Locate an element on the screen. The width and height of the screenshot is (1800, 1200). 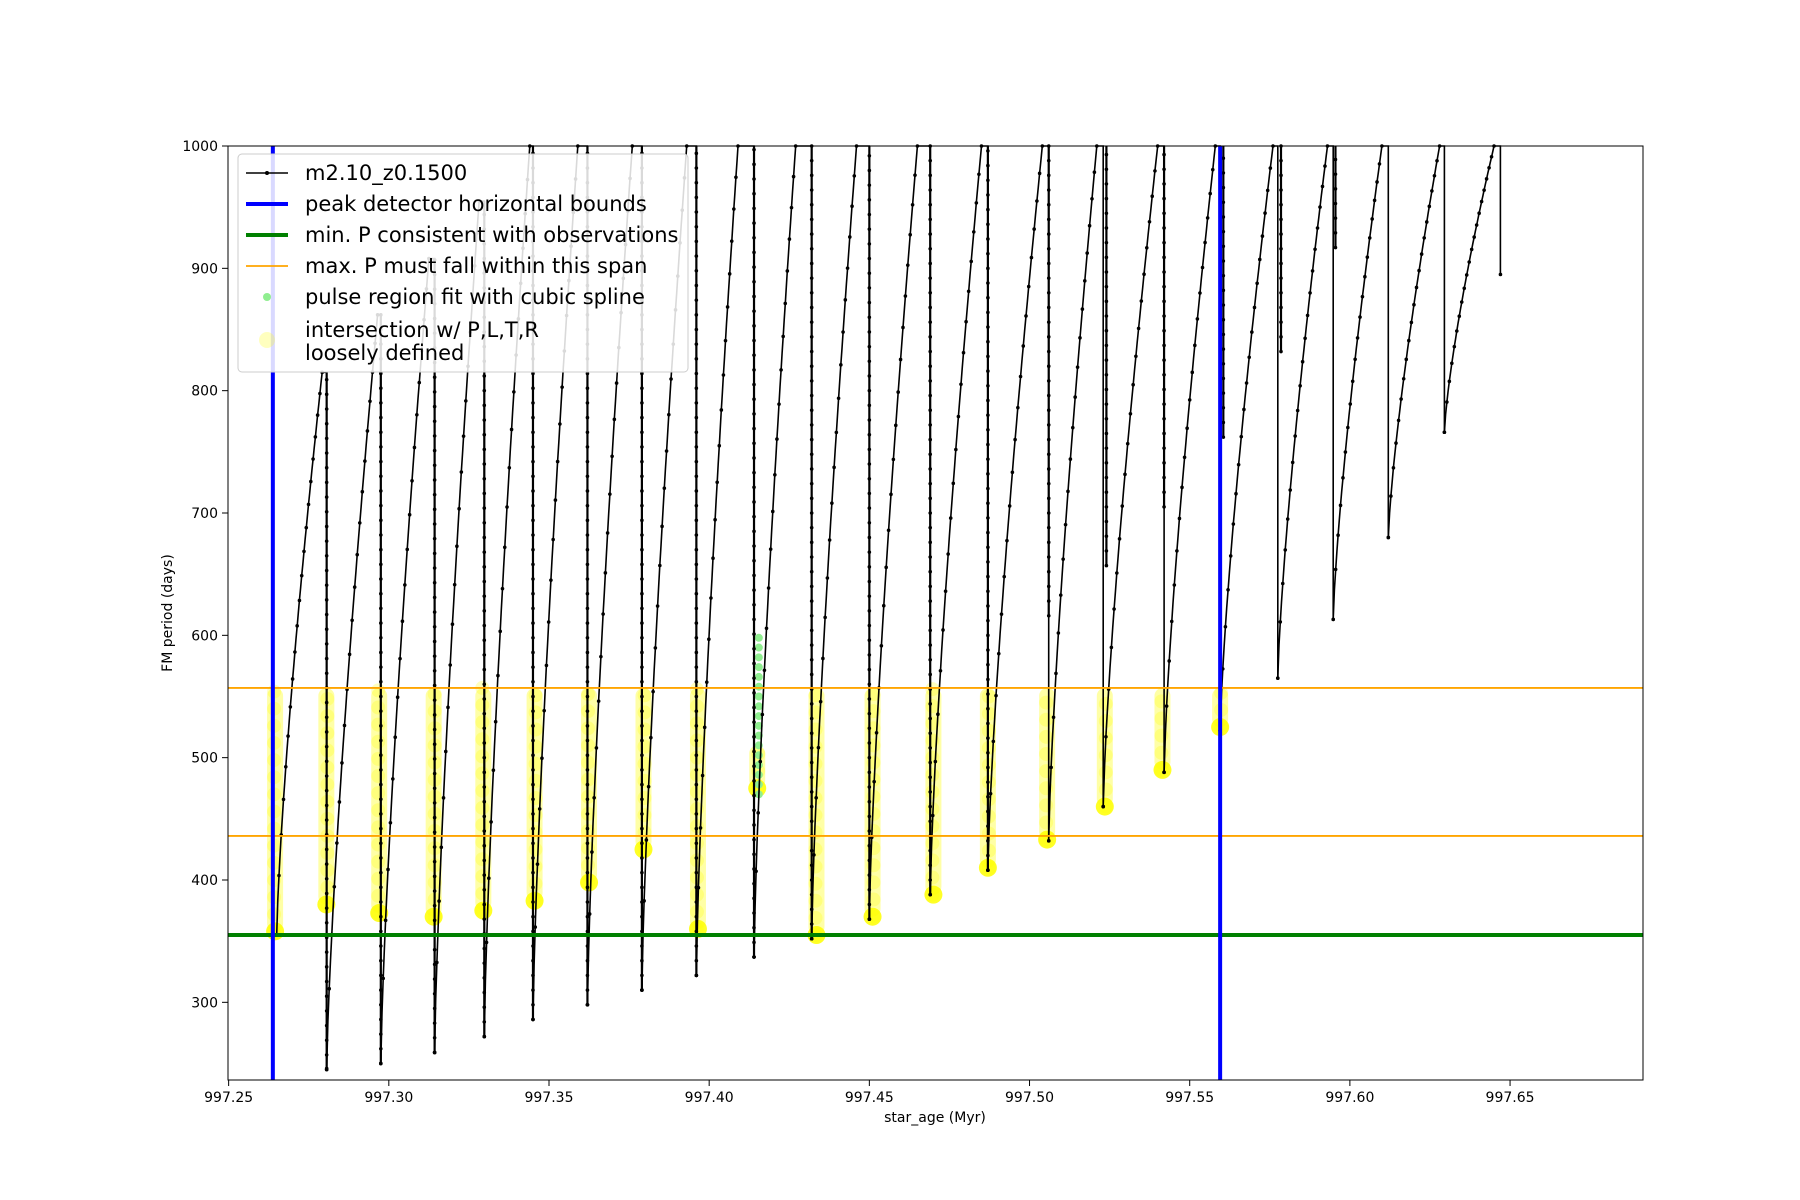
legend-label: pulse region fit with cubic spline is located at coordinates (475, 297).